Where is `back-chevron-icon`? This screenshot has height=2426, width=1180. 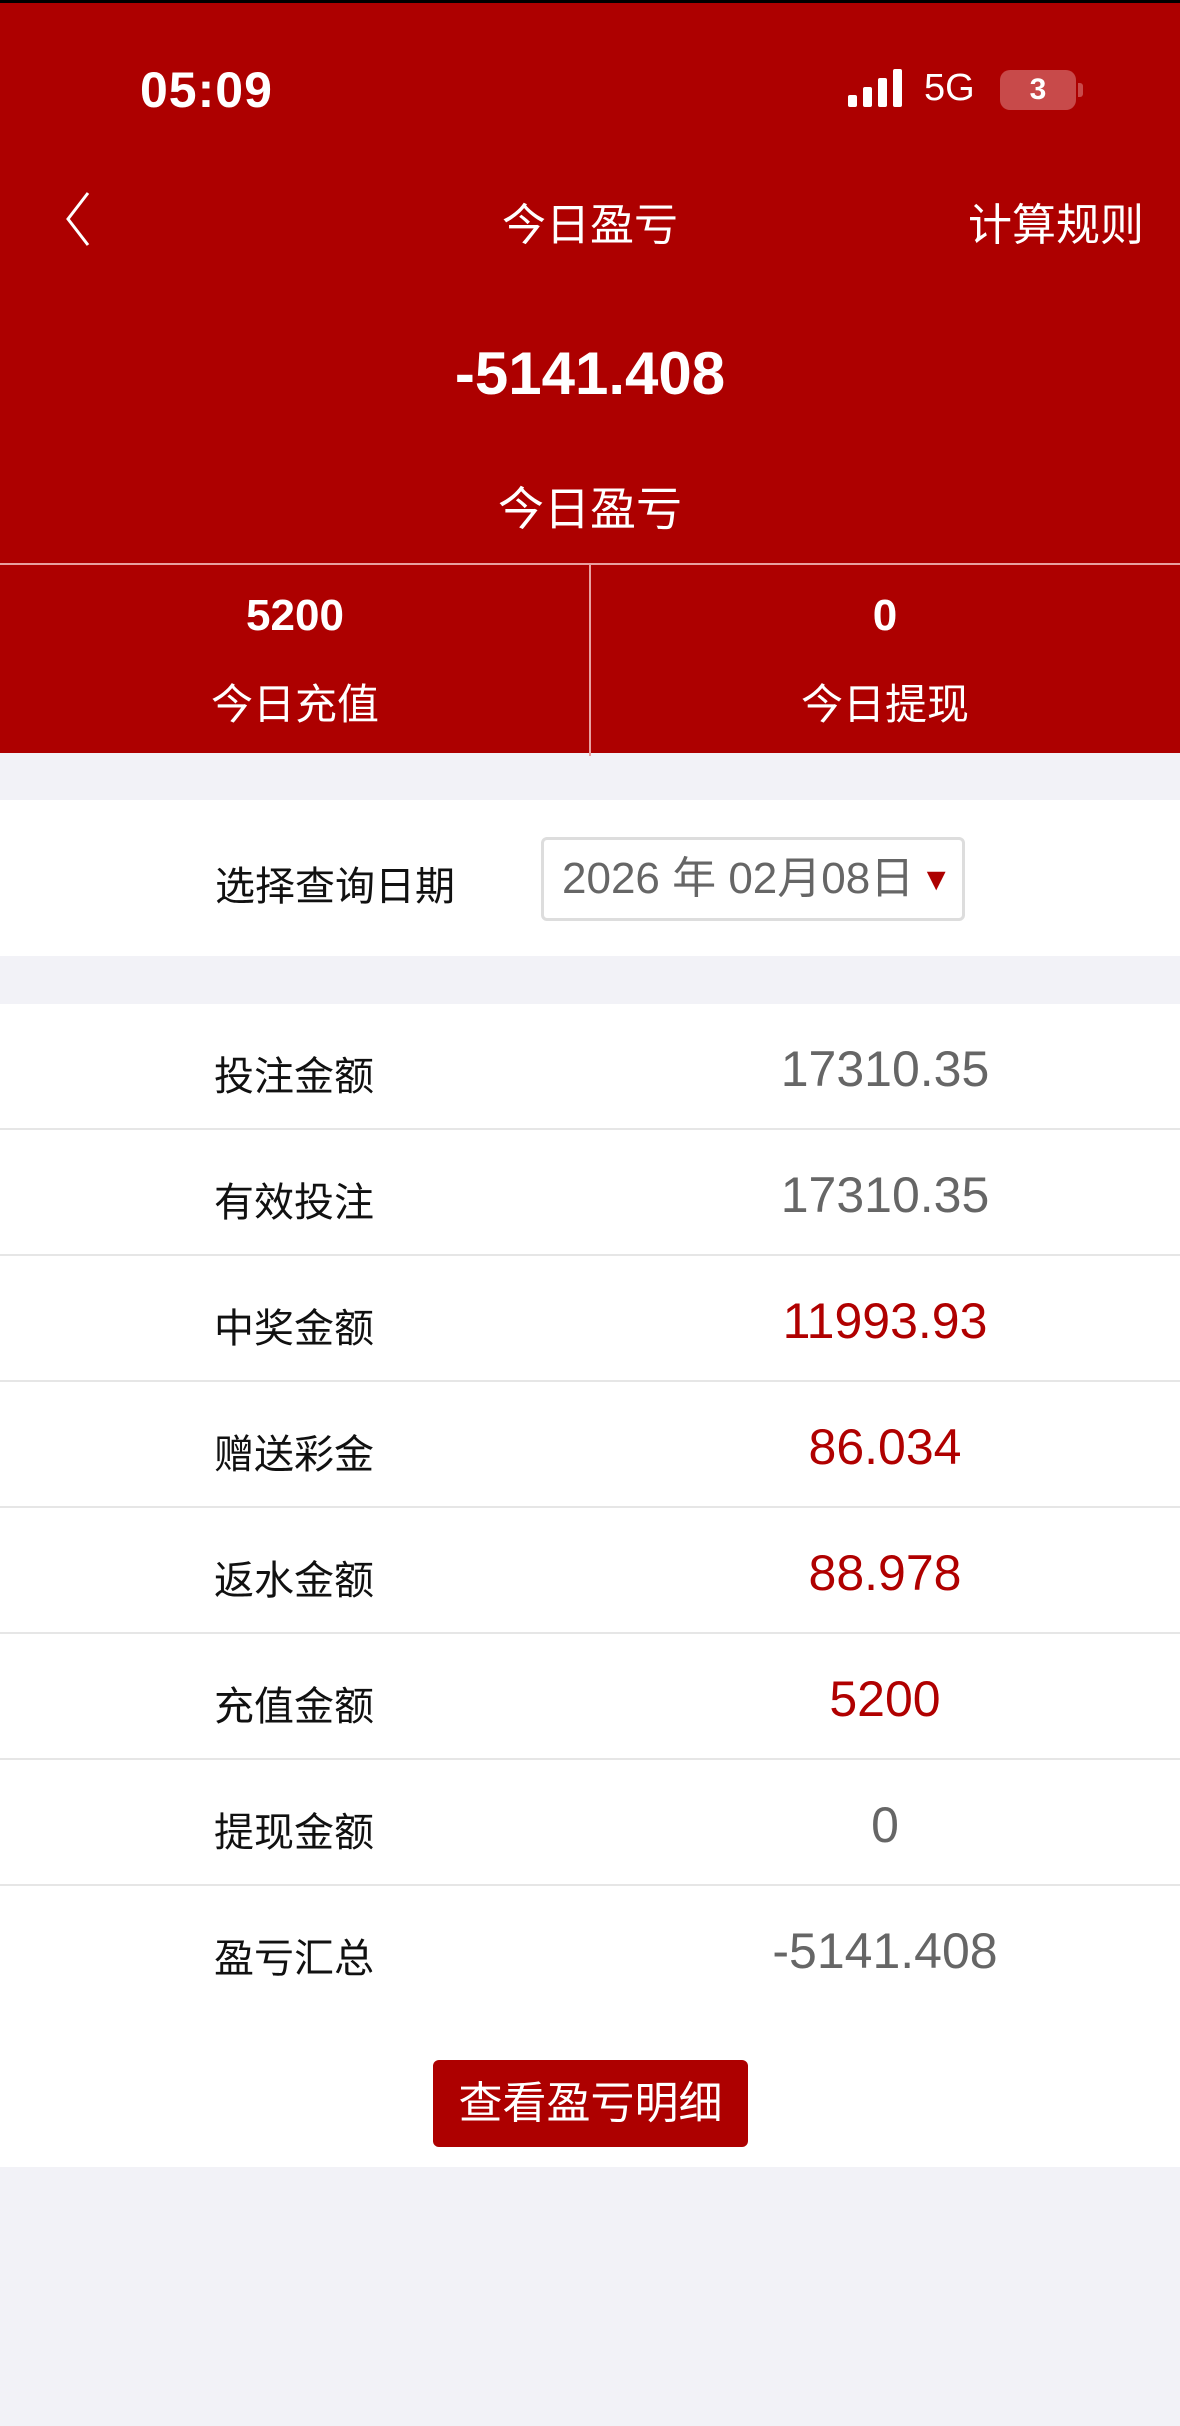 back-chevron-icon is located at coordinates (80, 219).